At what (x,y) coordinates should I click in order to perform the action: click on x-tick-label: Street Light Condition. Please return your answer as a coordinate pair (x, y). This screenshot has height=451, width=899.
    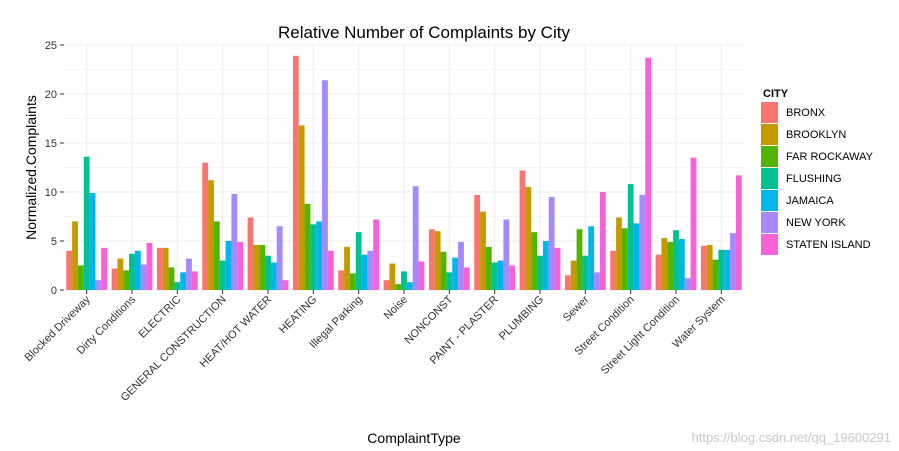
    Looking at the image, I should click on (640, 335).